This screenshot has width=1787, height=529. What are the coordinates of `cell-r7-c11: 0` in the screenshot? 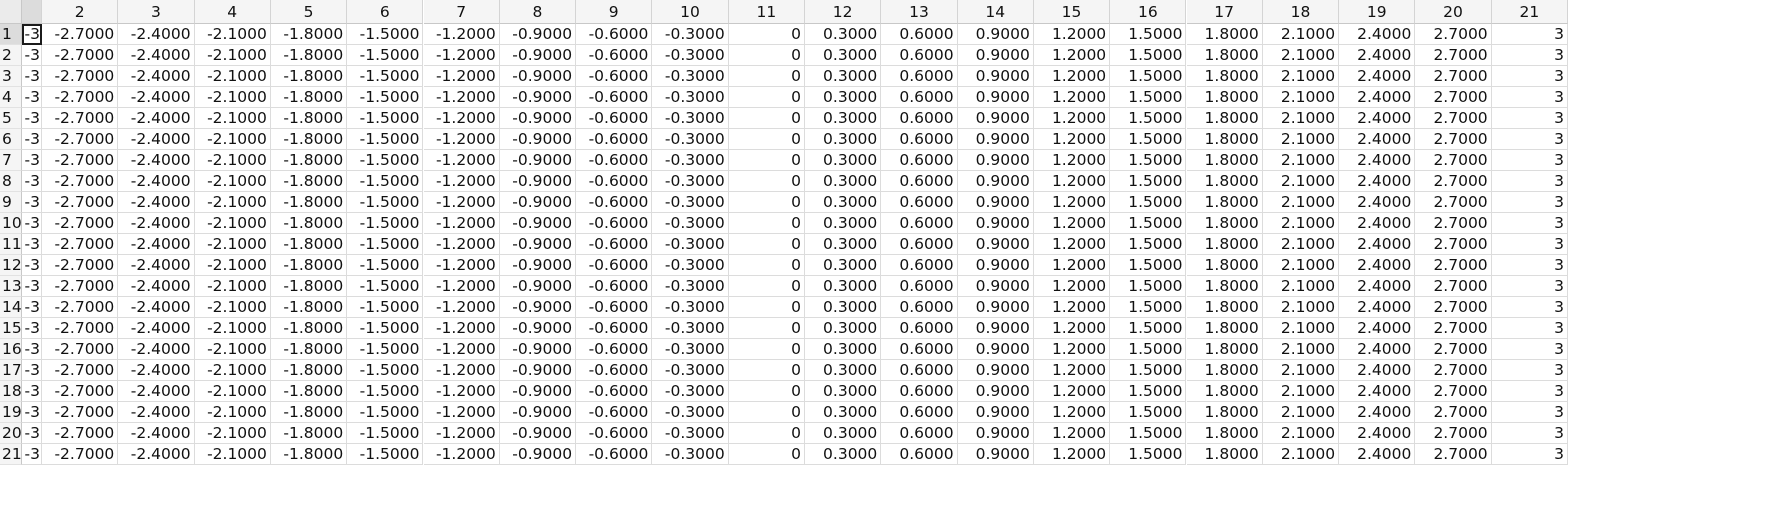 It's located at (766, 160).